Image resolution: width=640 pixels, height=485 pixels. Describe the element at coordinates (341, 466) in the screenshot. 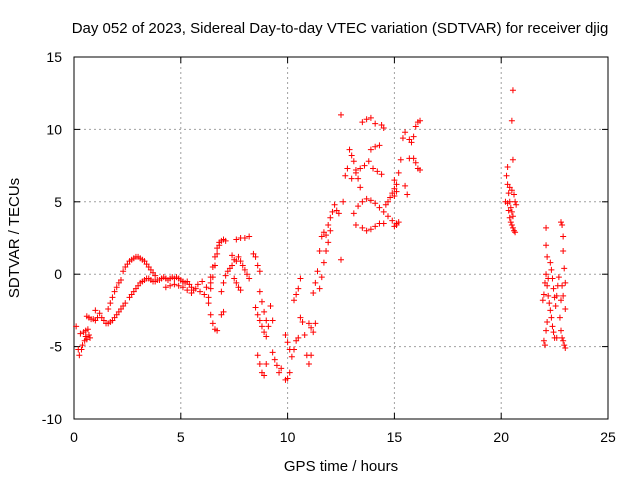

I see `x-axis-label: GPS time / hours` at that location.